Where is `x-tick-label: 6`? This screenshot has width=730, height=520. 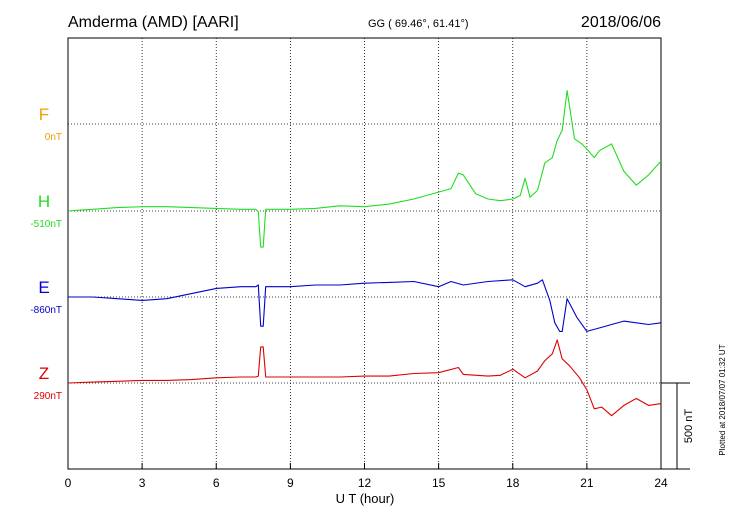
x-tick-label: 6 is located at coordinates (216, 483).